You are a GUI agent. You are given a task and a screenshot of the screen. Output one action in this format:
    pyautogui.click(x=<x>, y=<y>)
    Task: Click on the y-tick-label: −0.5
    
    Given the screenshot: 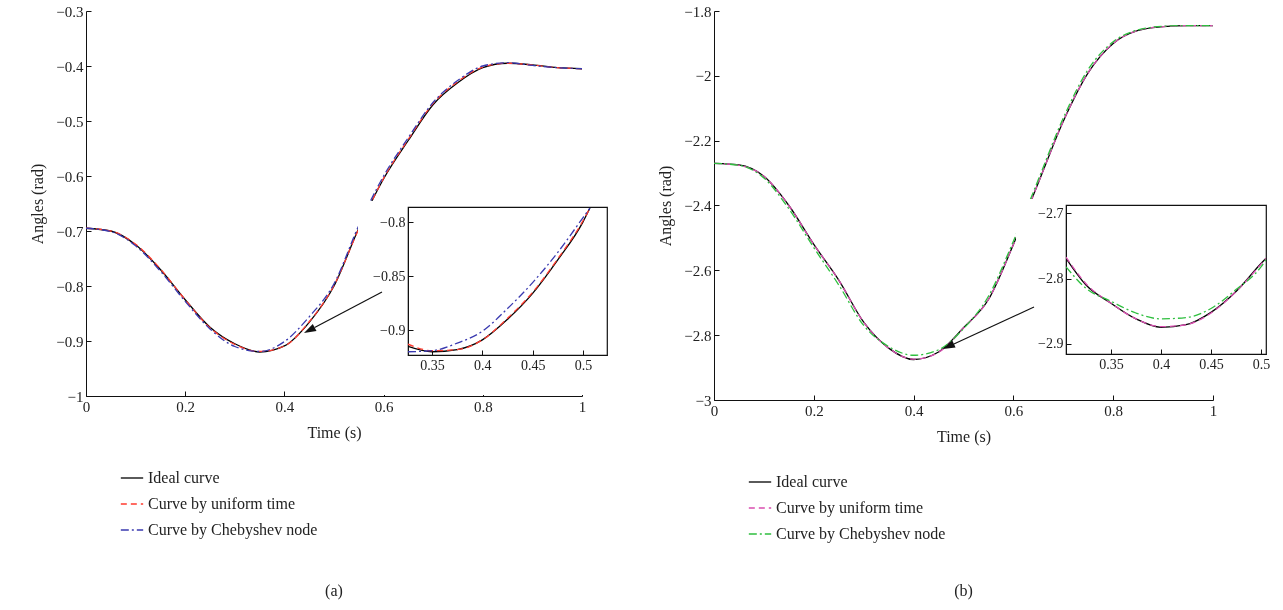 What is the action you would take?
    pyautogui.click(x=70, y=121)
    